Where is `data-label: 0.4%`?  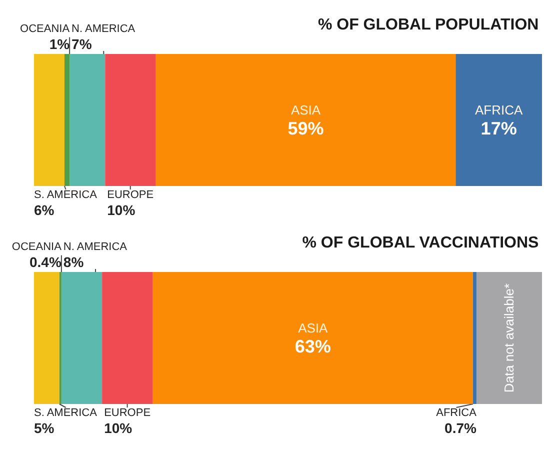
data-label: 0.4% is located at coordinates (46, 262).